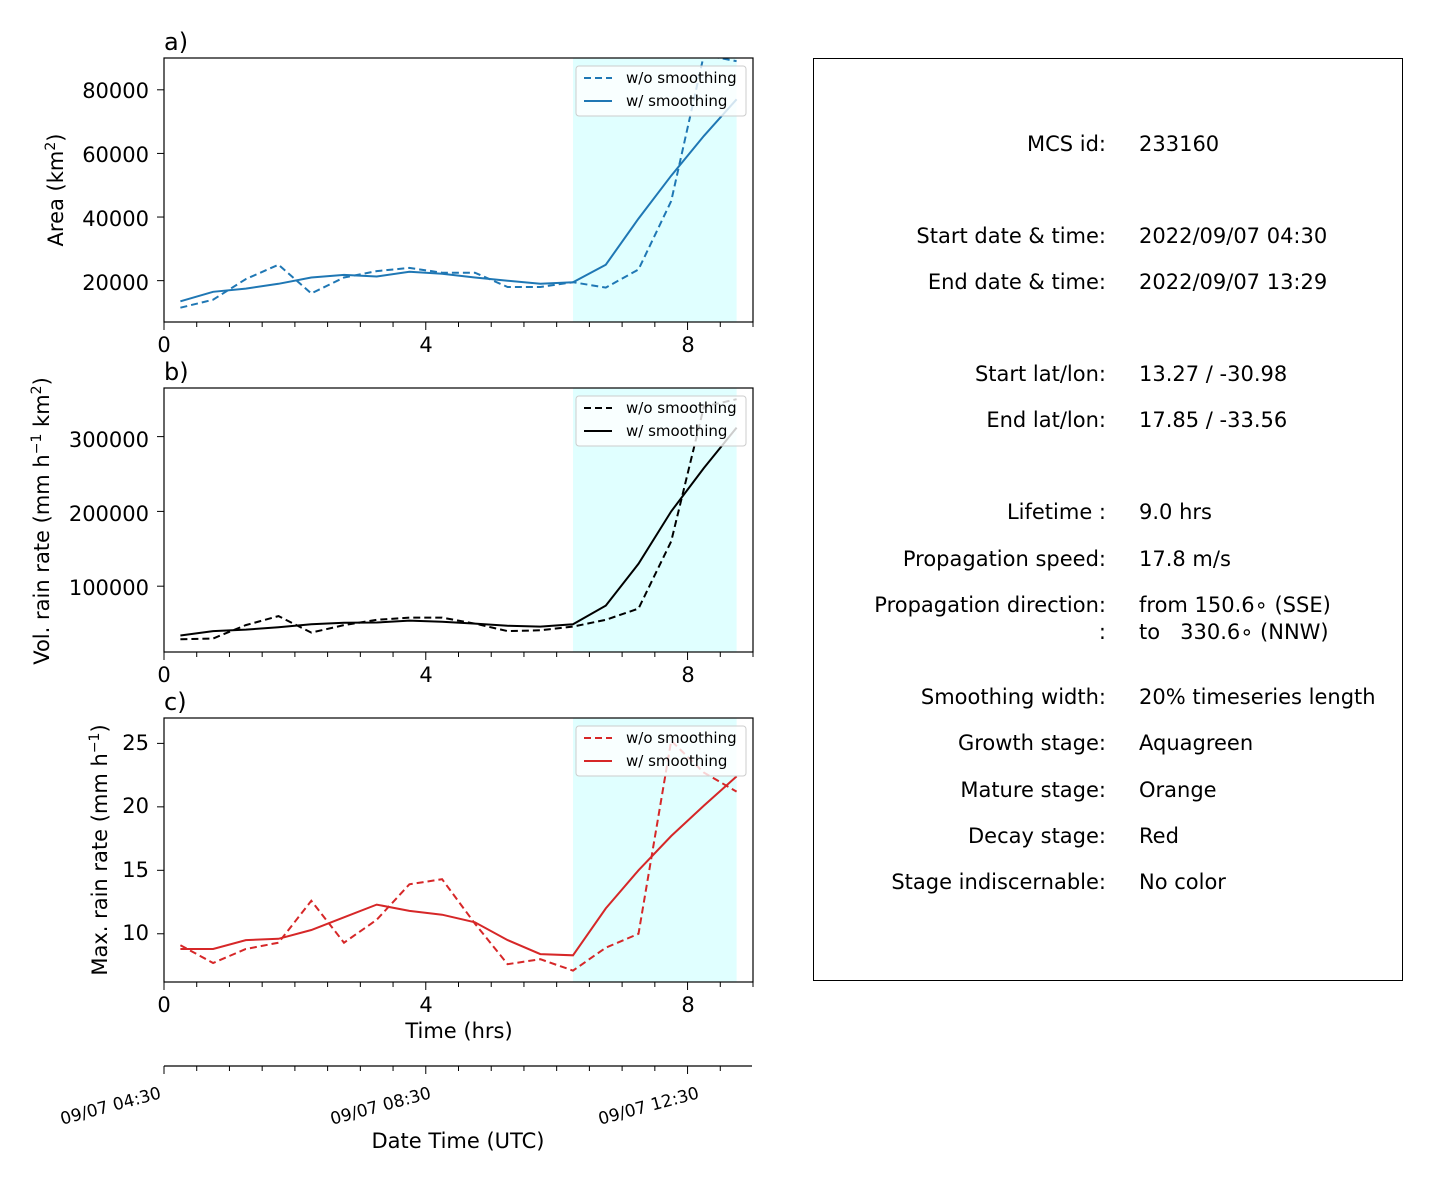  I want to click on info-label: Stage indiscernable:, so click(998, 882).